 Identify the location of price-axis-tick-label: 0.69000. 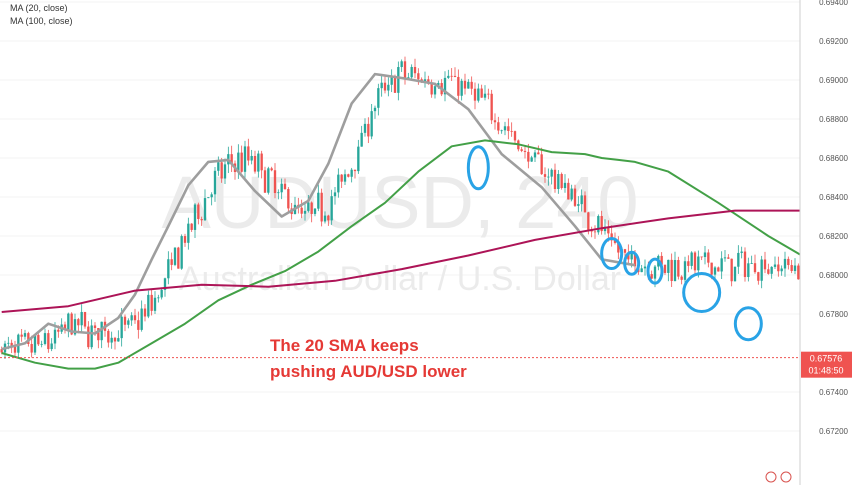
(833, 80).